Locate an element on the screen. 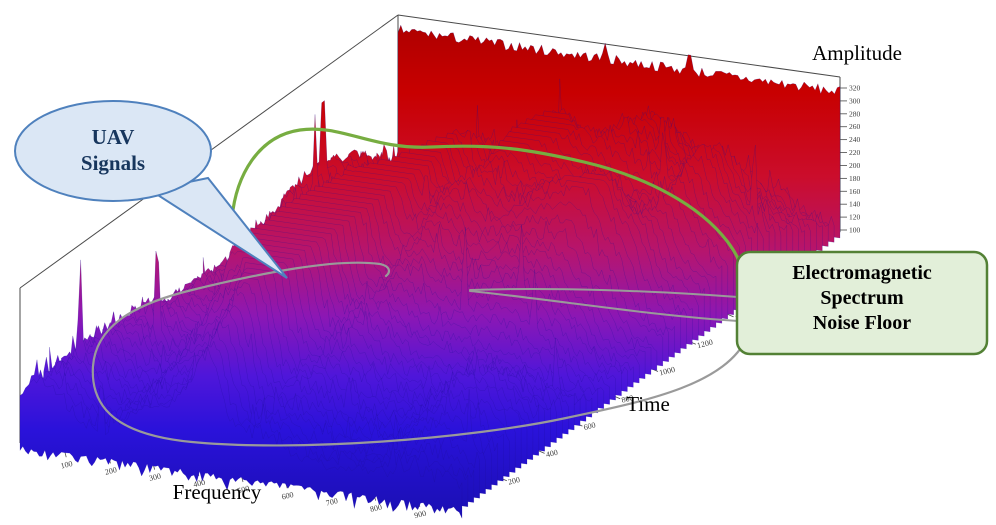 This screenshot has height=525, width=996. amp-tick-label: 160 is located at coordinates (855, 191).